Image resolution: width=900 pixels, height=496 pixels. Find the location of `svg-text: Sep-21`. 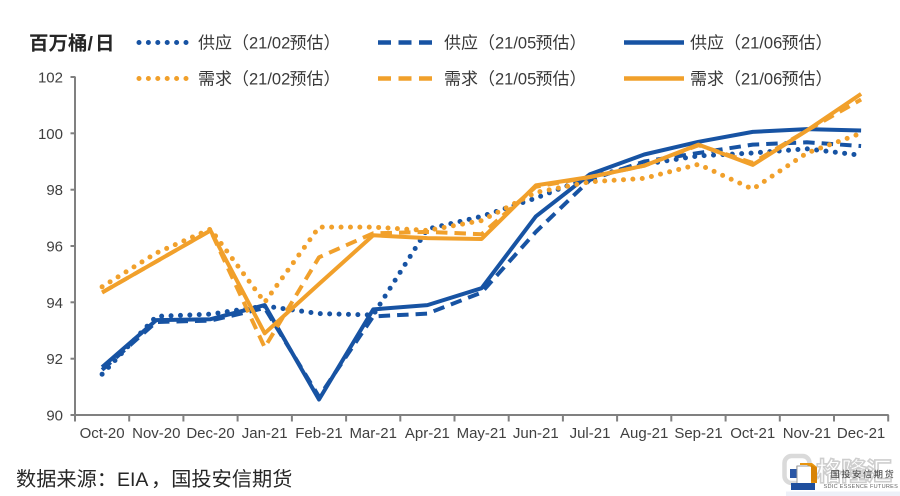

svg-text: Sep-21 is located at coordinates (698, 433).